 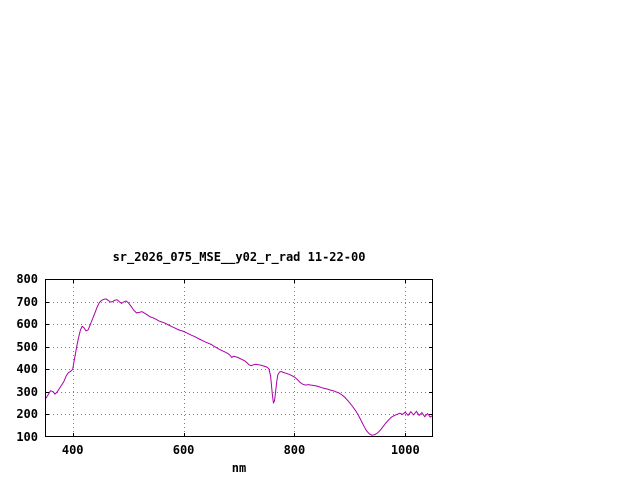 I want to click on y-tick-label: 700, so click(x=27, y=301).